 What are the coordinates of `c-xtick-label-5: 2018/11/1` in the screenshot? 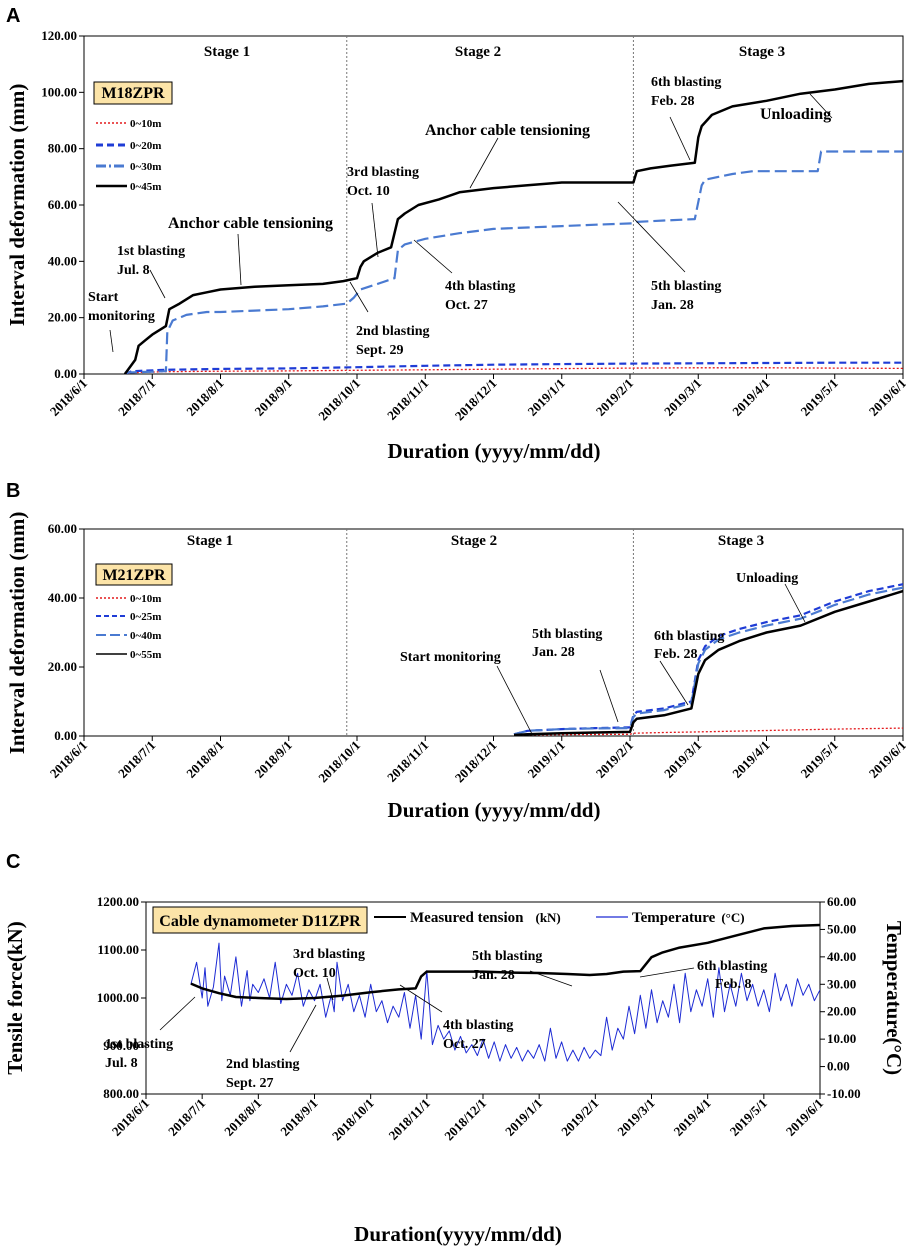 It's located at (409, 1119).